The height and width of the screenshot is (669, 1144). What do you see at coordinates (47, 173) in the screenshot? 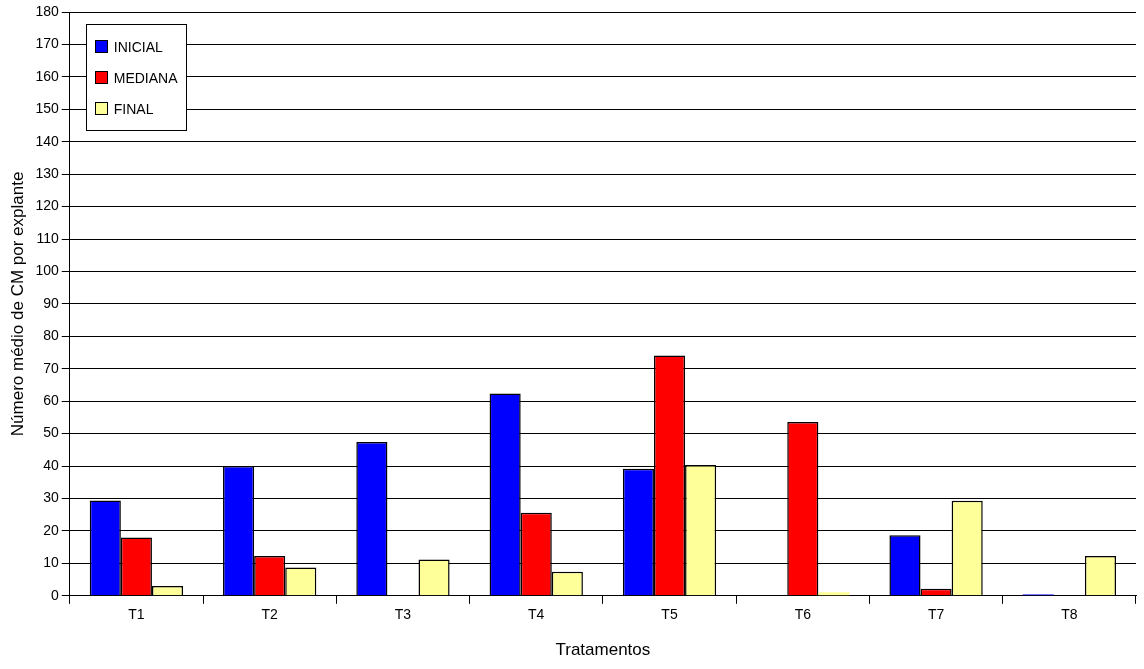
I see `y-tick-label: 130` at bounding box center [47, 173].